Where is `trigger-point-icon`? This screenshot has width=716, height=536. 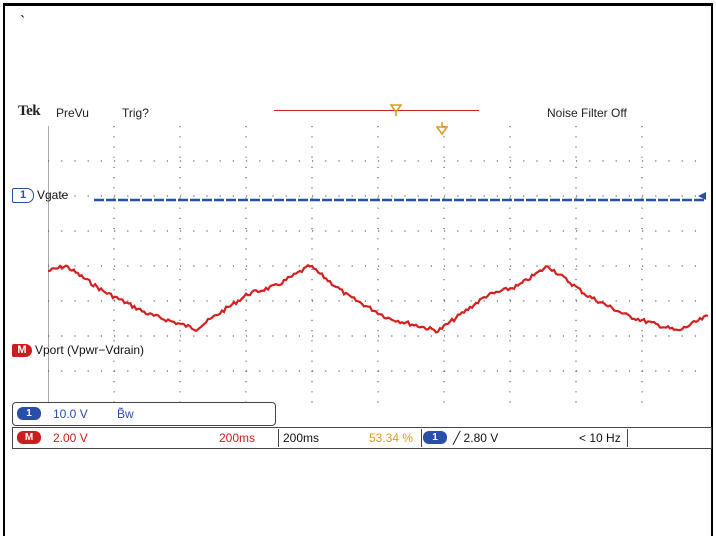 trigger-point-icon is located at coordinates (442, 129).